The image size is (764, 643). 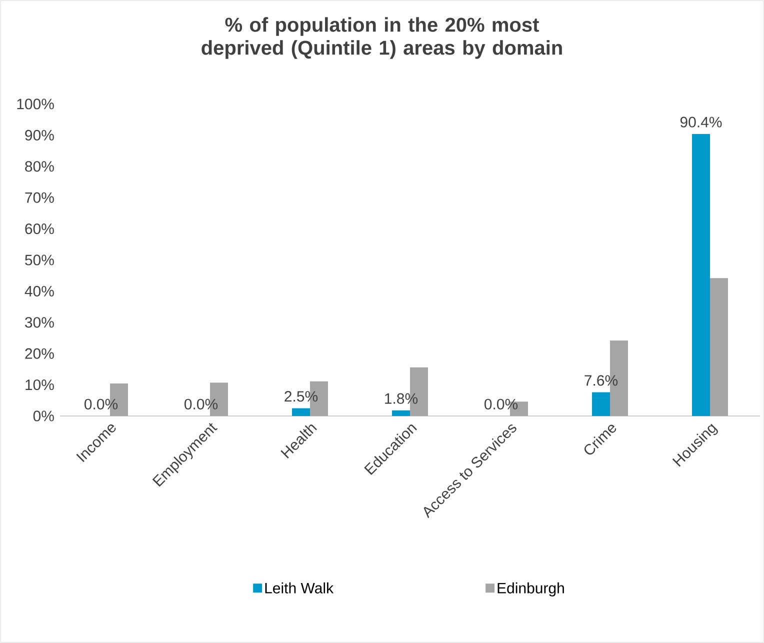 What do you see at coordinates (401, 398) in the screenshot?
I see `data-label: 1.8%` at bounding box center [401, 398].